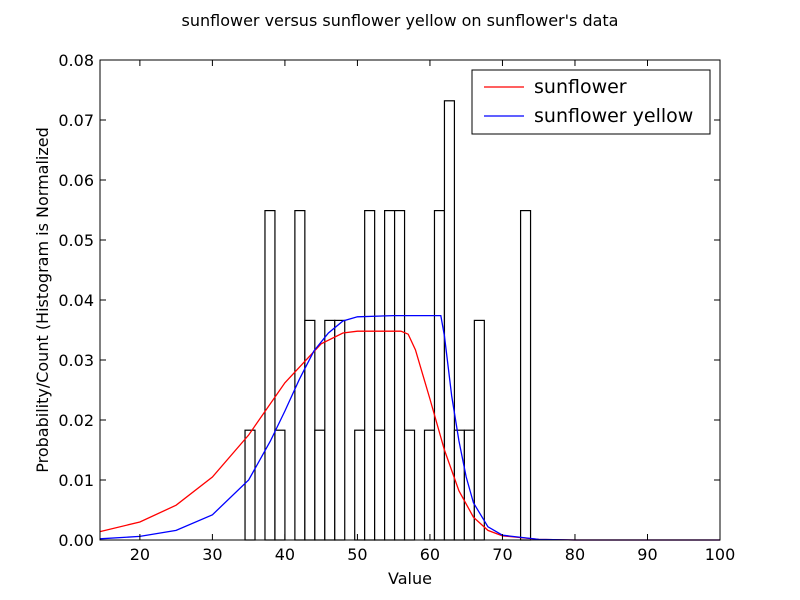 This screenshot has width=800, height=600. Describe the element at coordinates (430, 554) in the screenshot. I see `x-tick-label-60: 60` at that location.